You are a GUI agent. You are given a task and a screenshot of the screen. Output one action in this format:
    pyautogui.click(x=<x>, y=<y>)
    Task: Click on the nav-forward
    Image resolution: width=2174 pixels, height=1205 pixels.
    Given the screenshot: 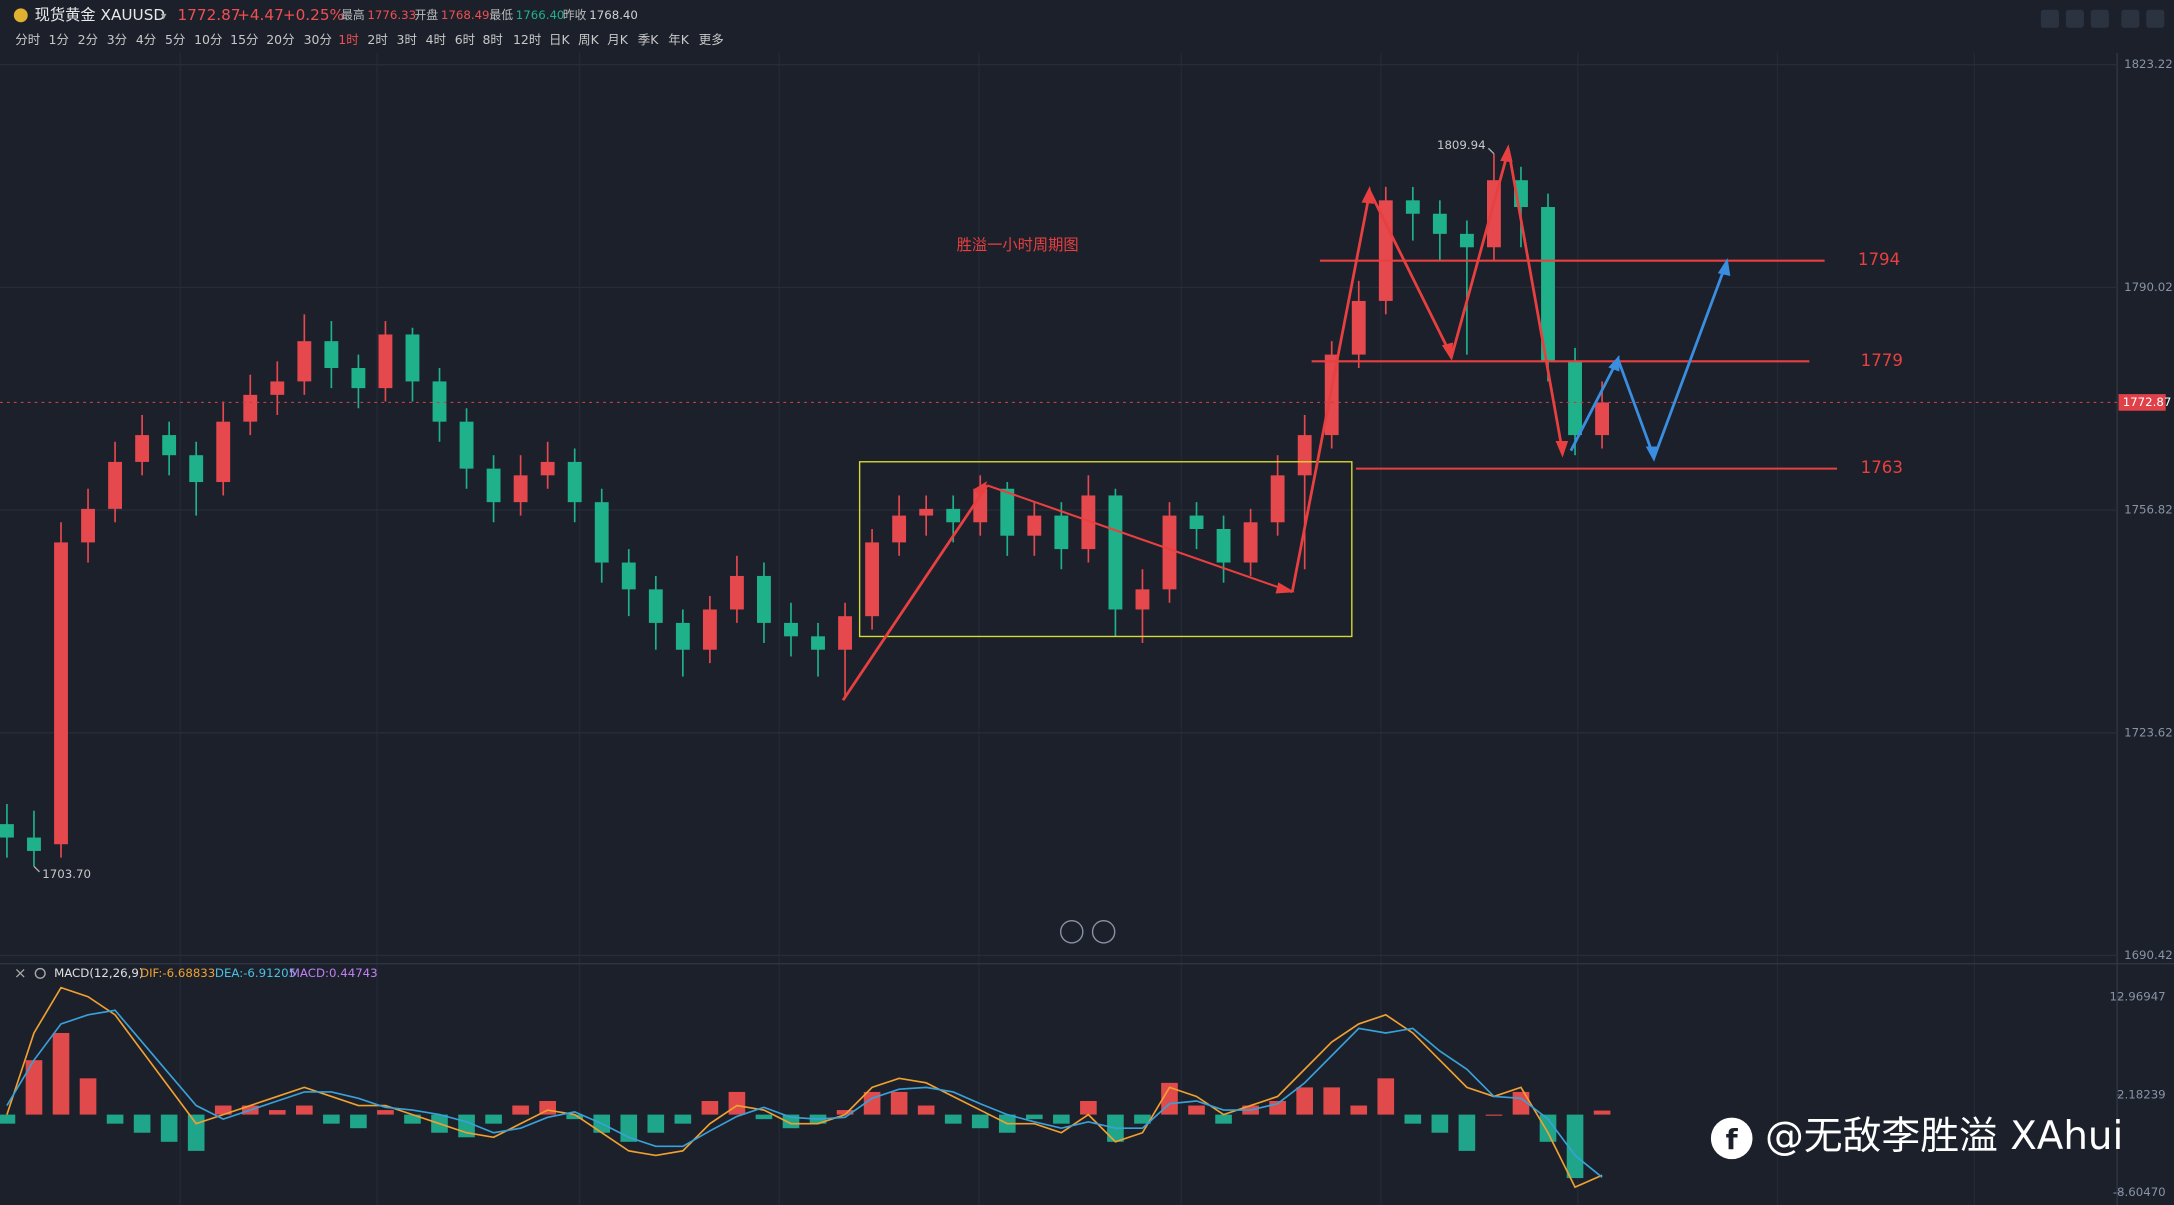 What is the action you would take?
    pyautogui.click(x=1103, y=932)
    